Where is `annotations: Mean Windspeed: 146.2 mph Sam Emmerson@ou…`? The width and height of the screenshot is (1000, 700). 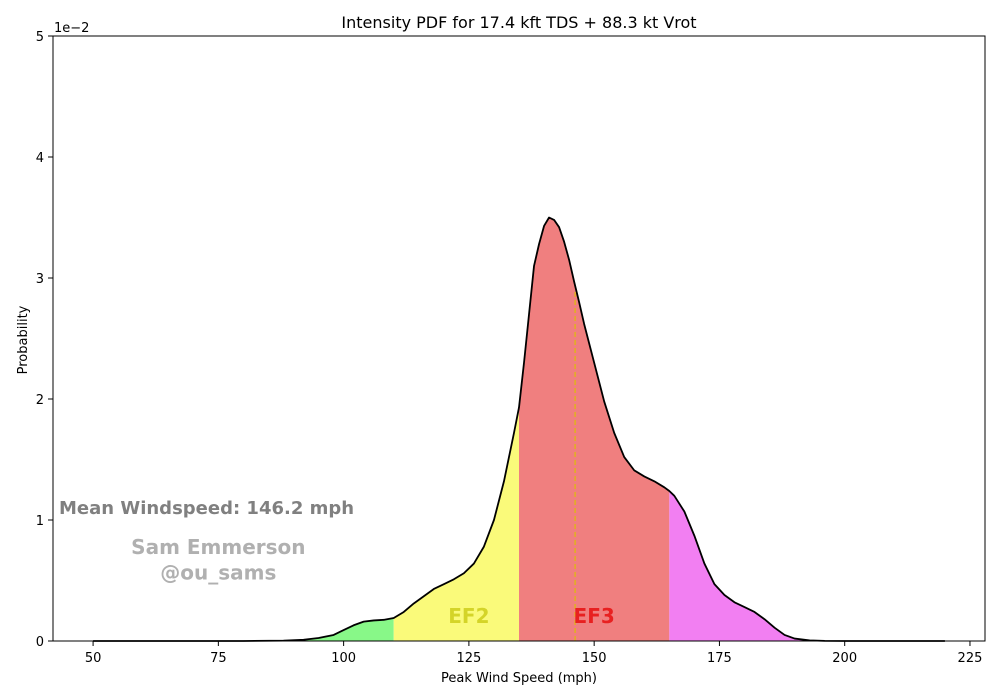
annotations: Mean Windspeed: 146.2 mph Sam Emmerson@ou… is located at coordinates (337, 563).